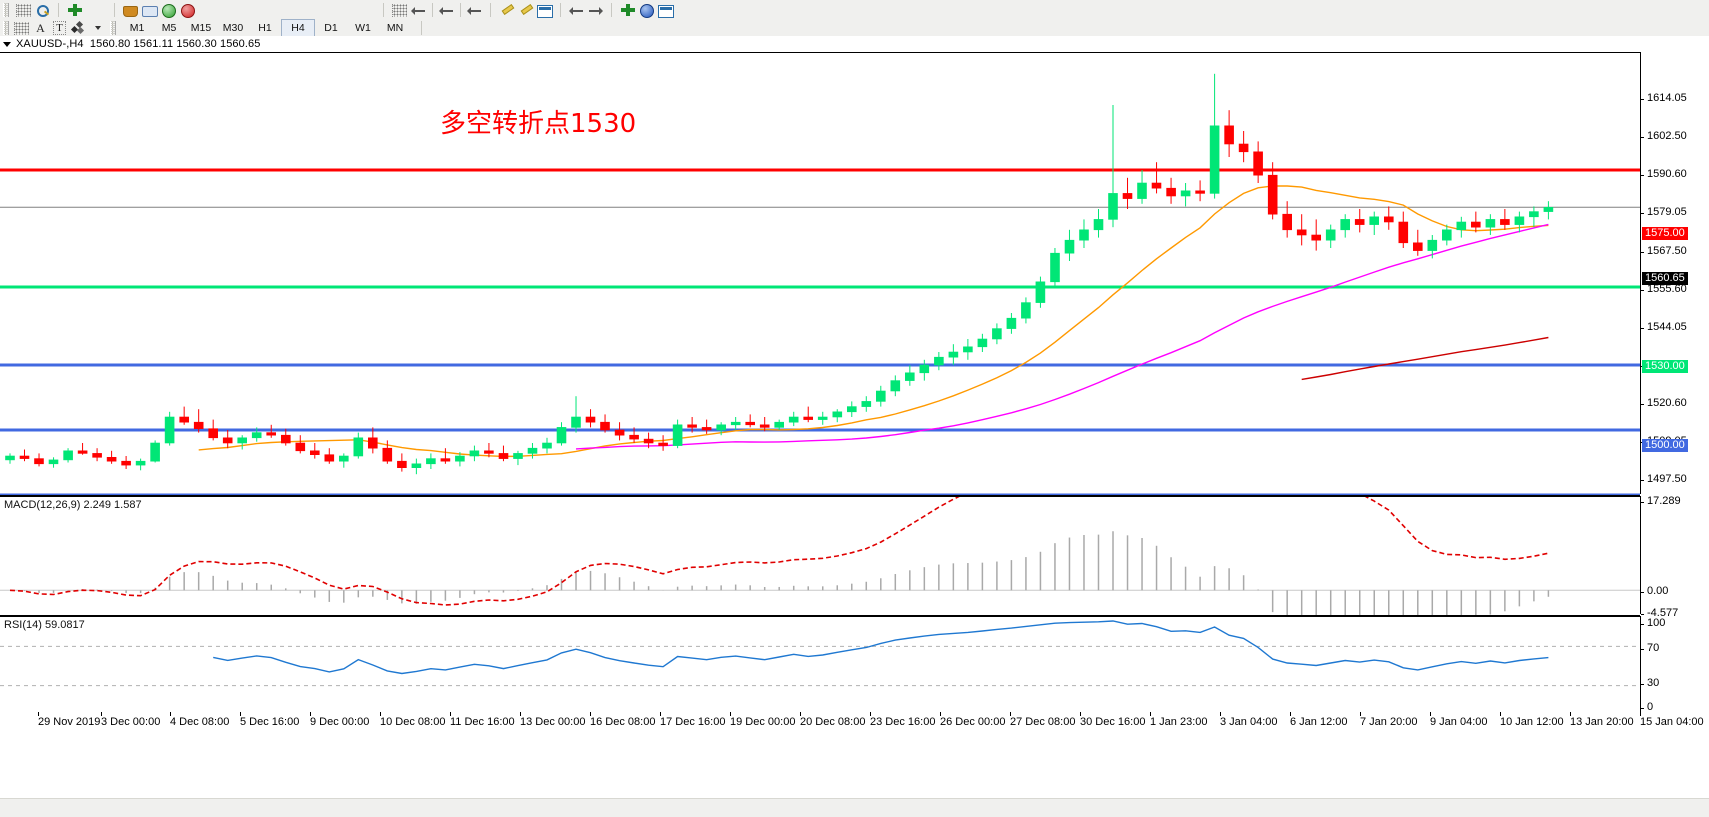 This screenshot has width=1709, height=817. What do you see at coordinates (40, 27) in the screenshot?
I see `text-A-icon: A` at bounding box center [40, 27].